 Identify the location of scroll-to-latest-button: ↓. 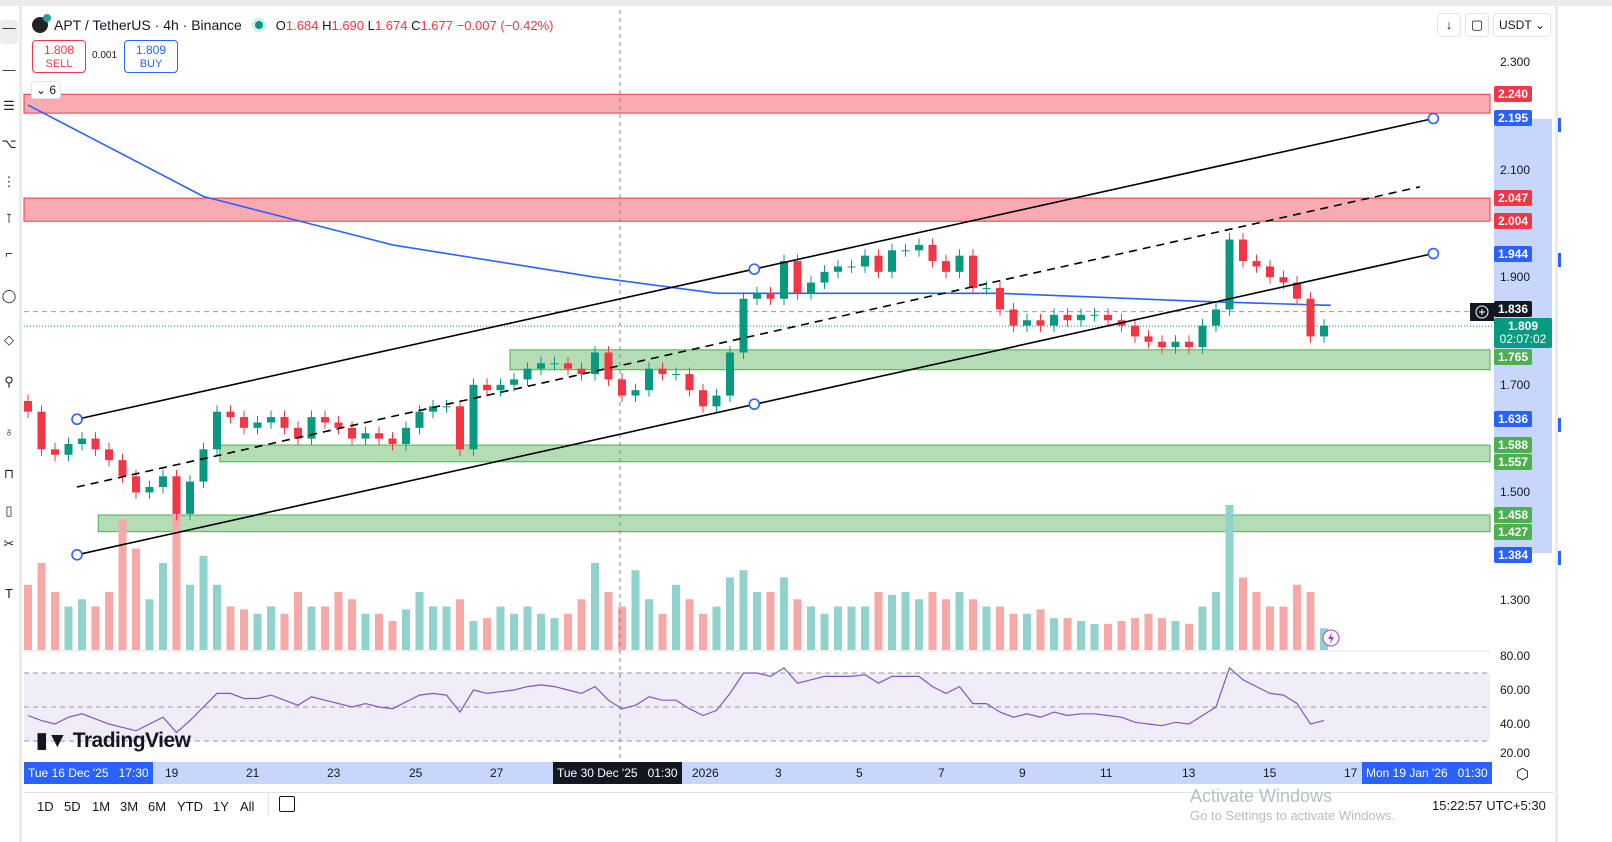
(1449, 25).